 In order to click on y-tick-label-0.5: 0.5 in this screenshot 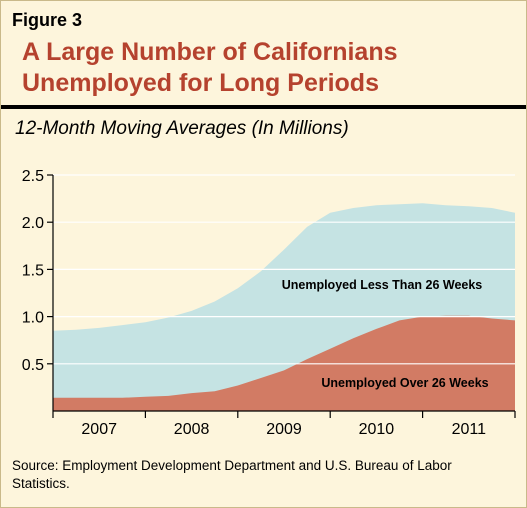, I will do `click(33, 365)`.